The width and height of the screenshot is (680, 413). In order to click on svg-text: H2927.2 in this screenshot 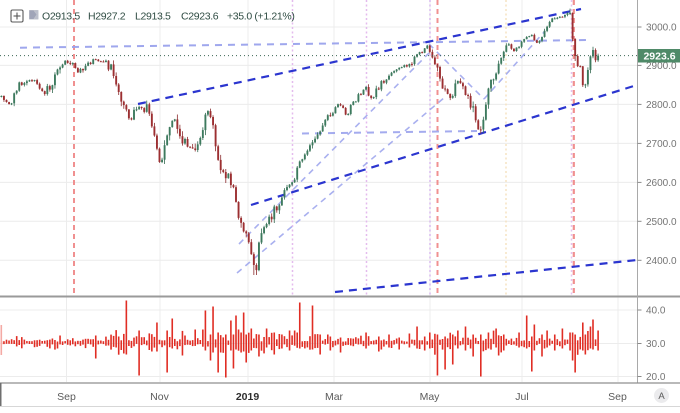, I will do `click(107, 17)`.